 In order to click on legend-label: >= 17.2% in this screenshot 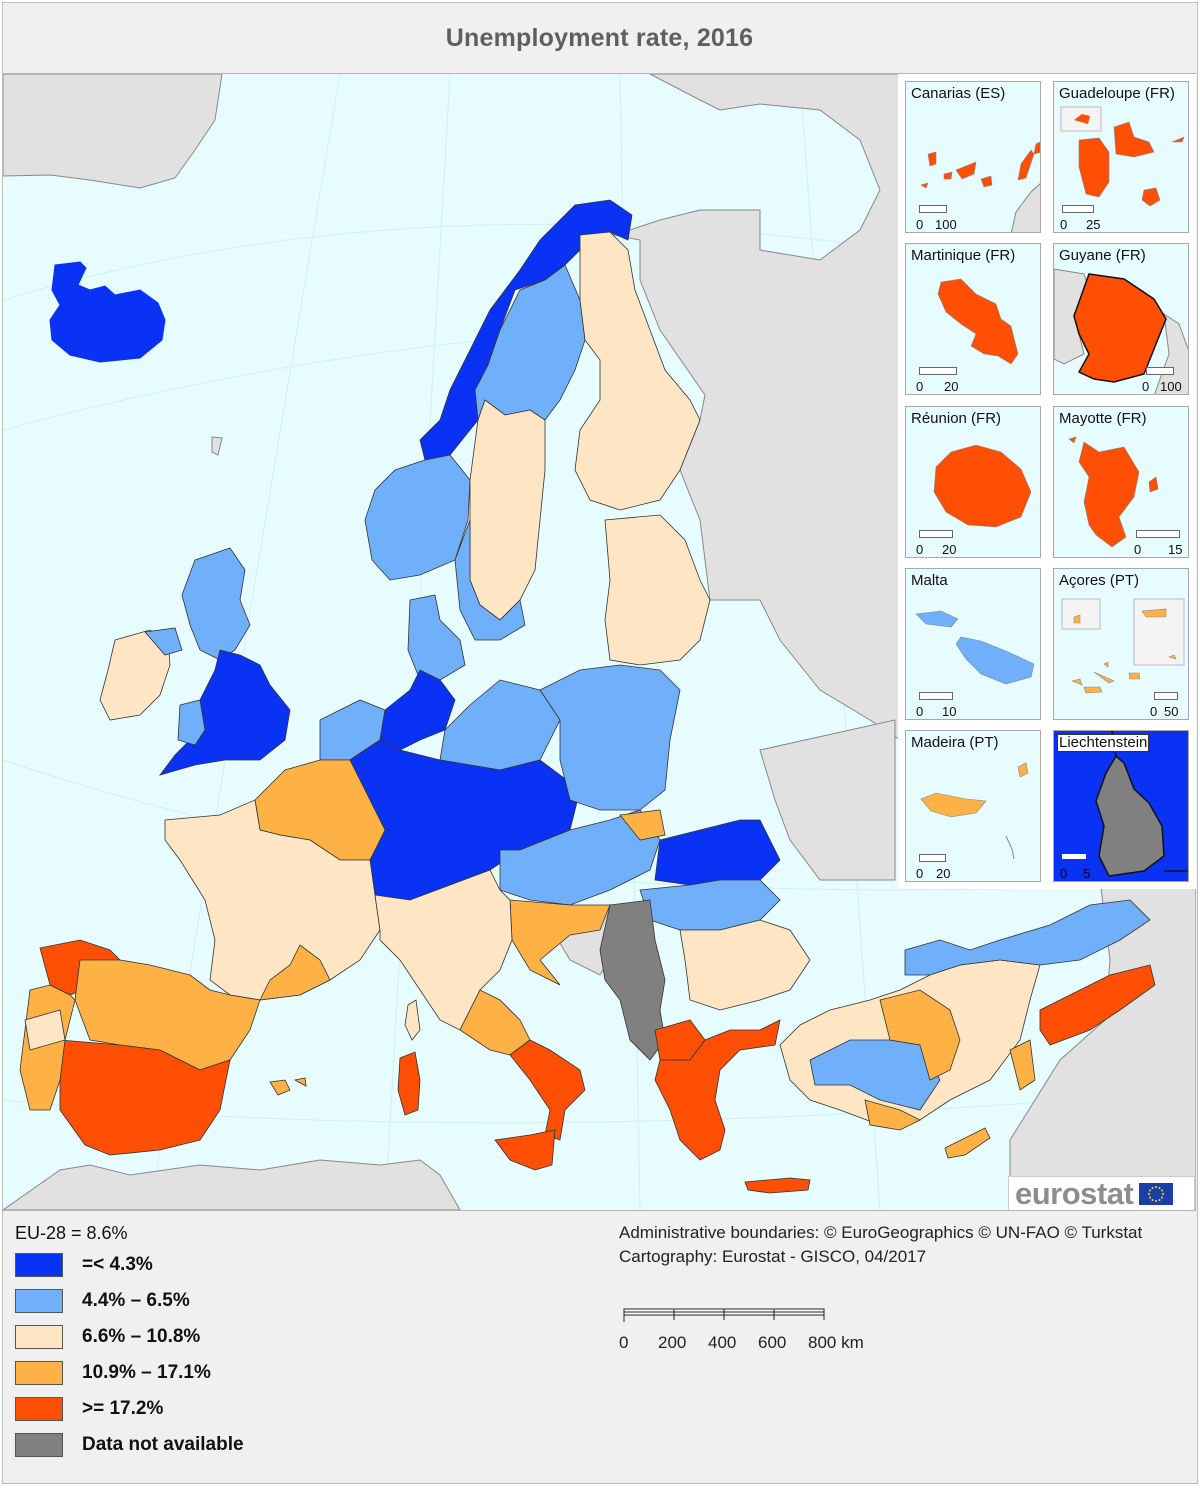, I will do `click(123, 1408)`.